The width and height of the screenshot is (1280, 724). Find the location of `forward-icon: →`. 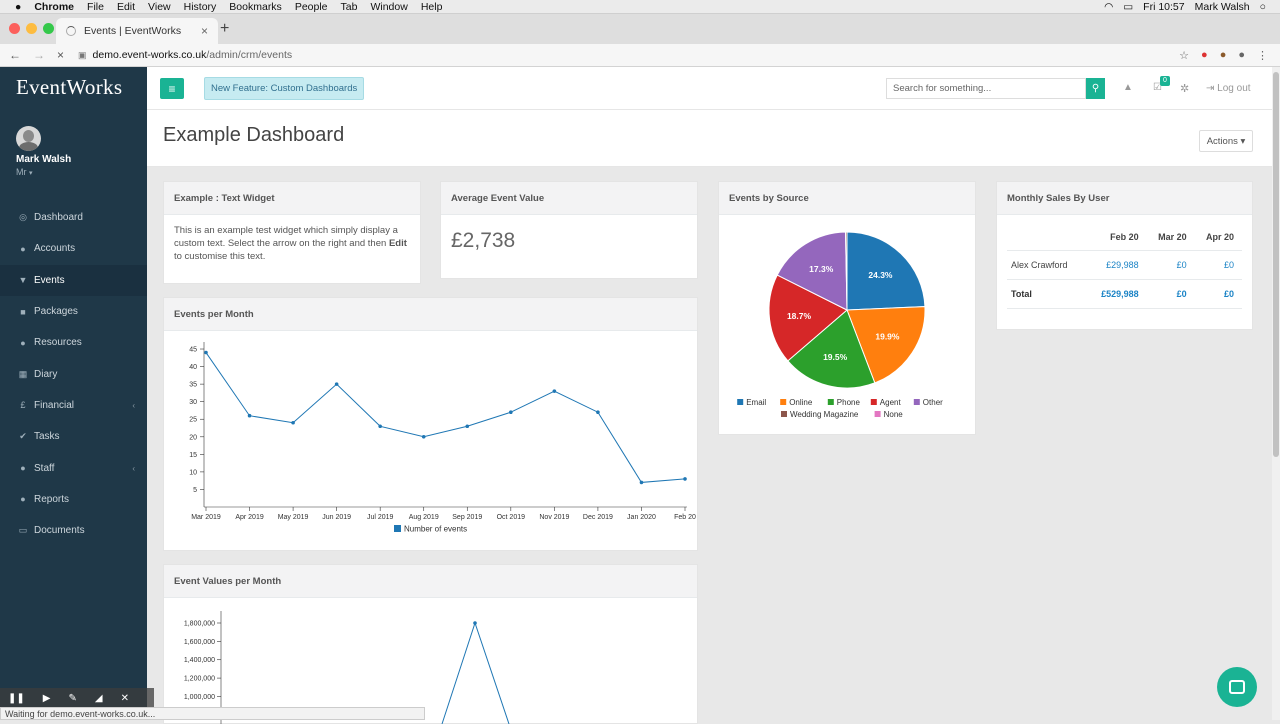

forward-icon: → is located at coordinates (39, 55).